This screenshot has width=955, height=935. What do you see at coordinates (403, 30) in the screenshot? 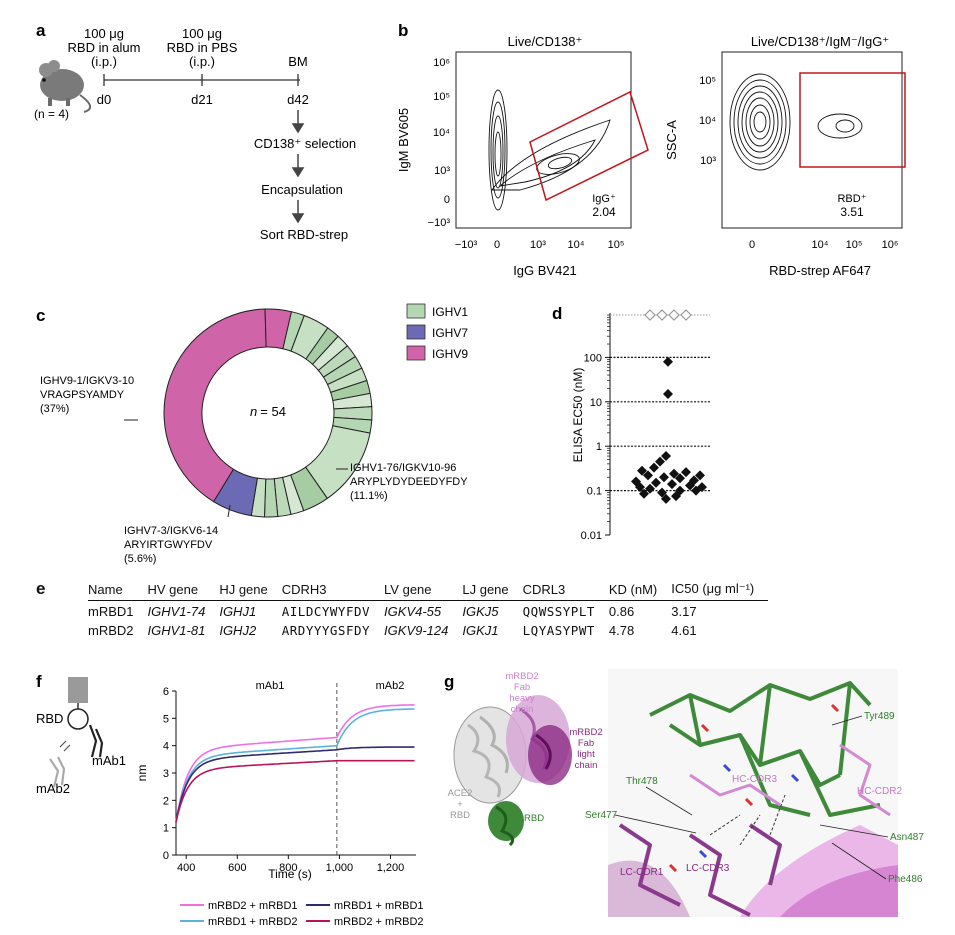
I see `panel-b-label: b` at bounding box center [403, 30].